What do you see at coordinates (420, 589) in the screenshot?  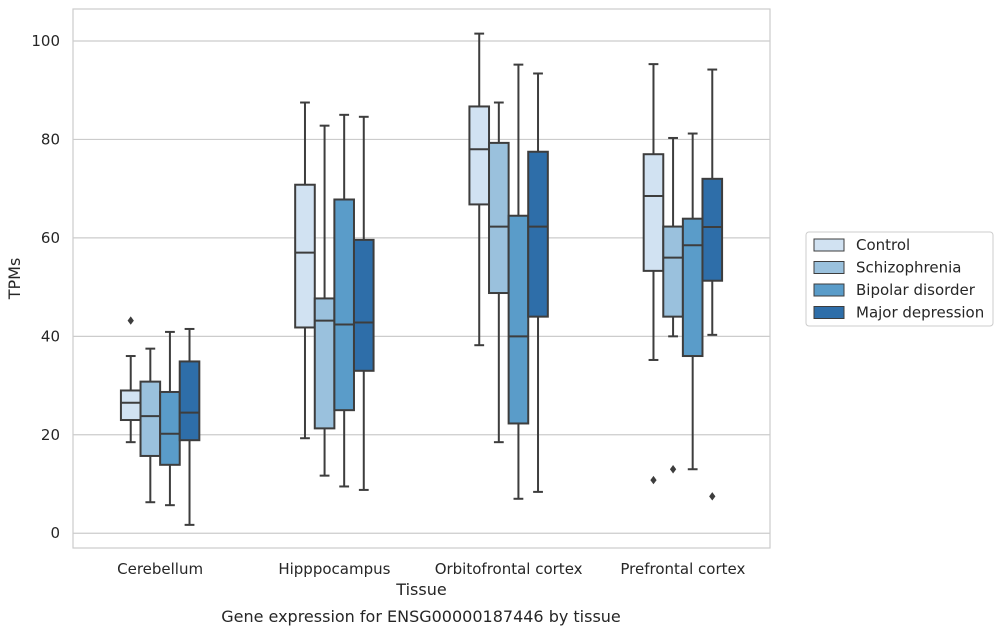 I see `x-axis-label: Tissue` at bounding box center [420, 589].